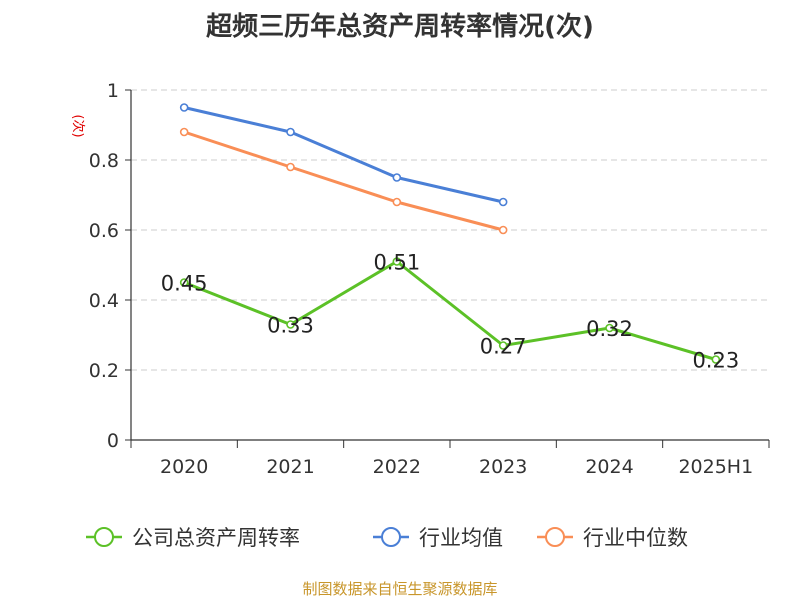 The height and width of the screenshot is (600, 800). Describe the element at coordinates (113, 441) in the screenshot. I see `y-tick-label: 0` at that location.